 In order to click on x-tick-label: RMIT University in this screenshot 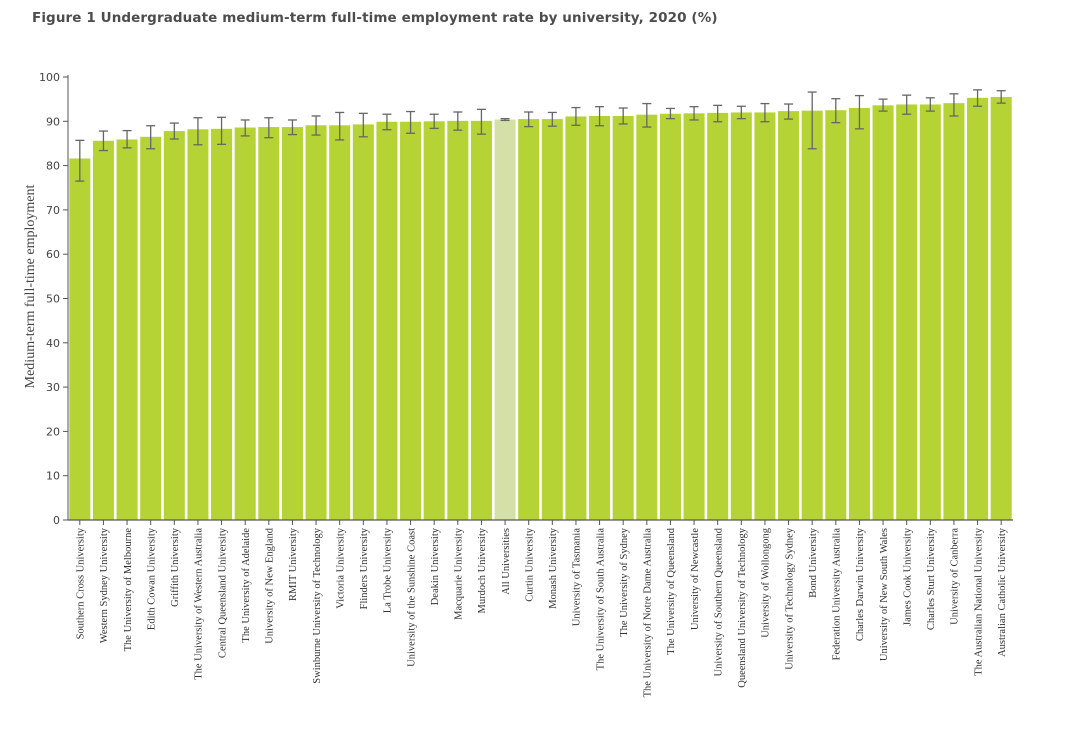, I will do `click(293, 564)`.